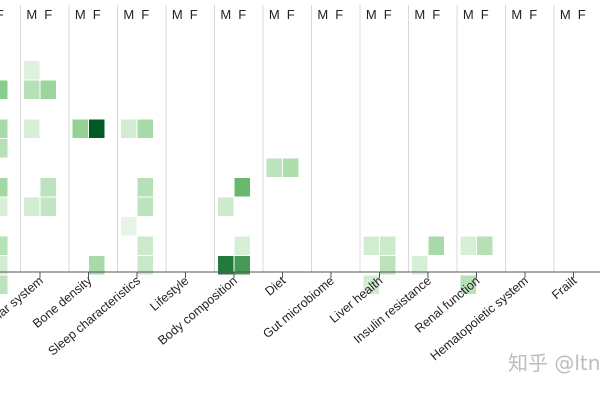  I want to click on category-label: Lifestyle, so click(169, 294).